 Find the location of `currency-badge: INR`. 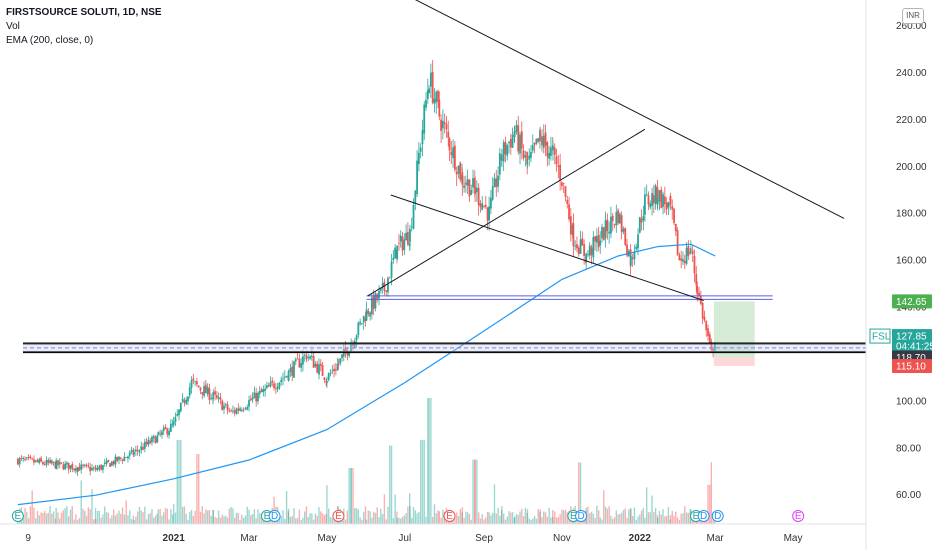

currency-badge: INR is located at coordinates (913, 16).